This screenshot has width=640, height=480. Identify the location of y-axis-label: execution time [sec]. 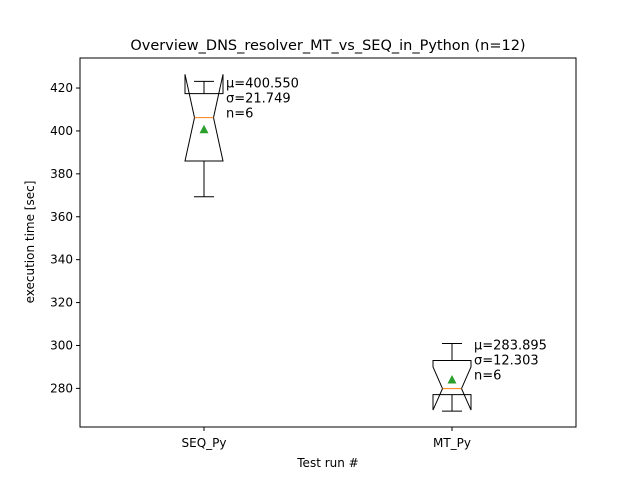
(30, 242).